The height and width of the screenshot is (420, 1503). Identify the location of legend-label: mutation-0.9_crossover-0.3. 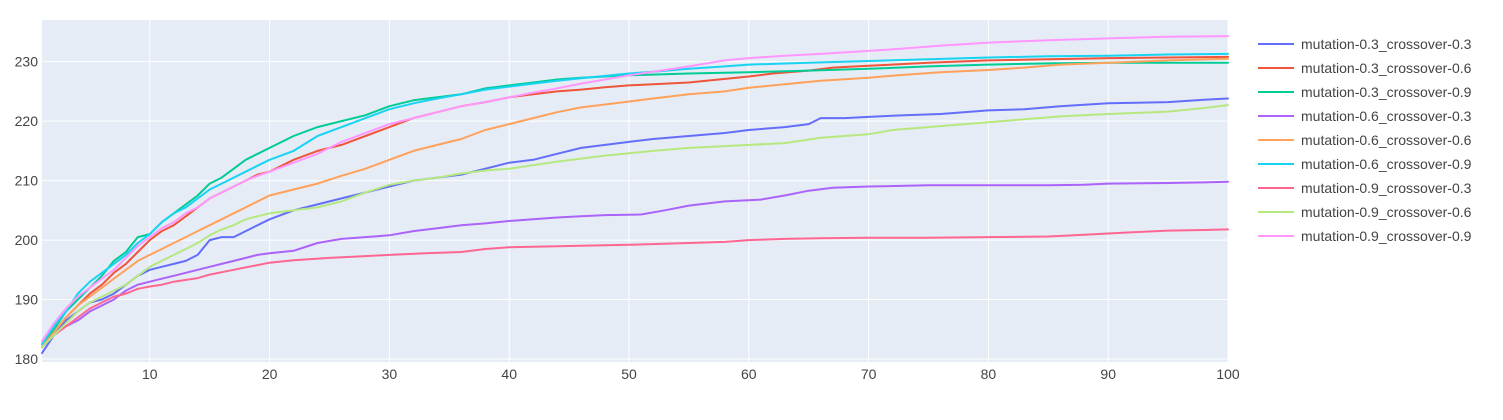
(1386, 188).